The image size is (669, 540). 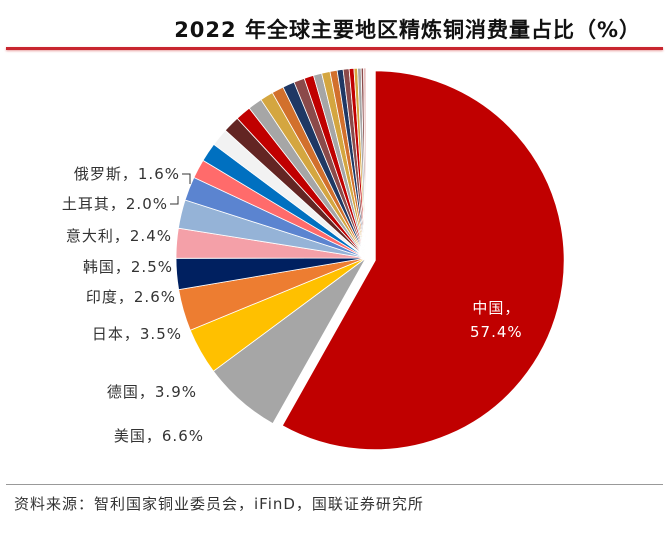 I want to click on data-label-japan: 日本，3.5%, so click(x=136, y=334).